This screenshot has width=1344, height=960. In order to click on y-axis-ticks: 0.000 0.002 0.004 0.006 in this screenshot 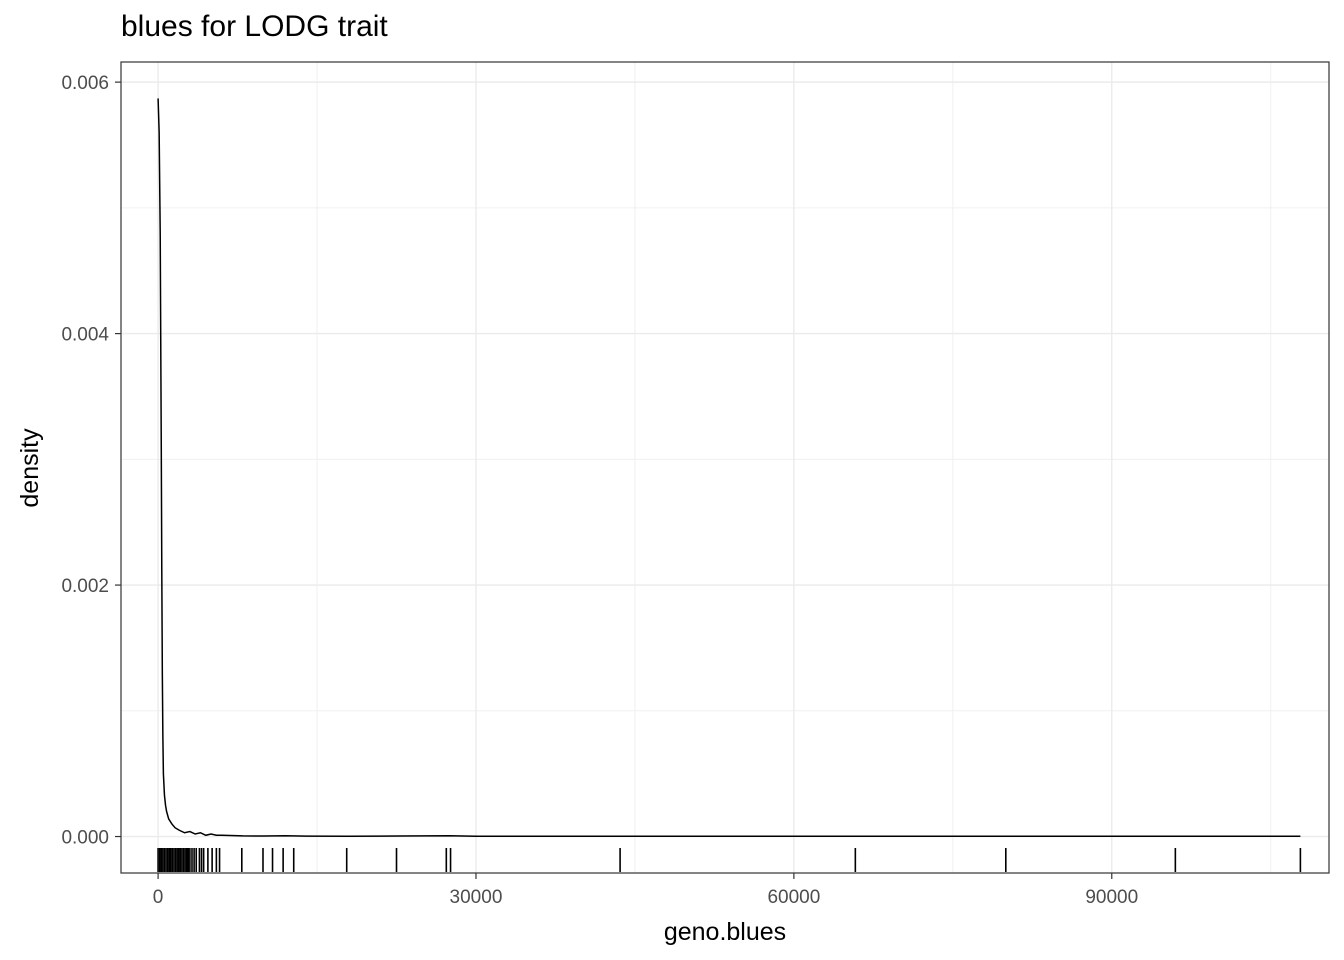, I will do `click(91, 461)`.